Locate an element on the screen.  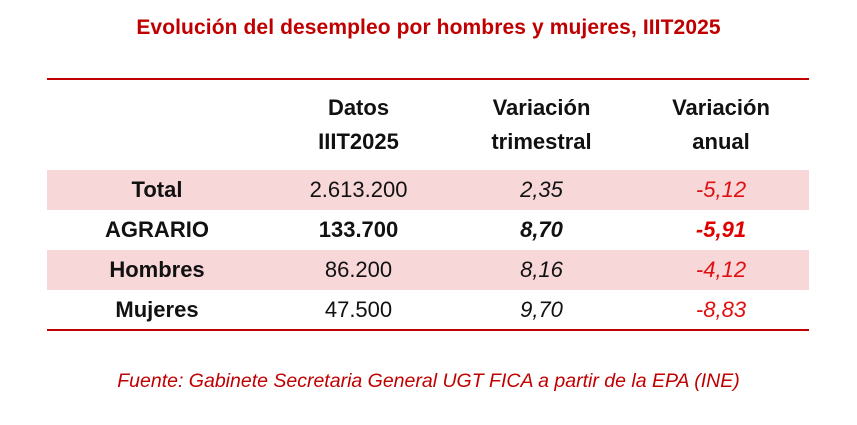
row-anual: -4,12 is located at coordinates (721, 269).